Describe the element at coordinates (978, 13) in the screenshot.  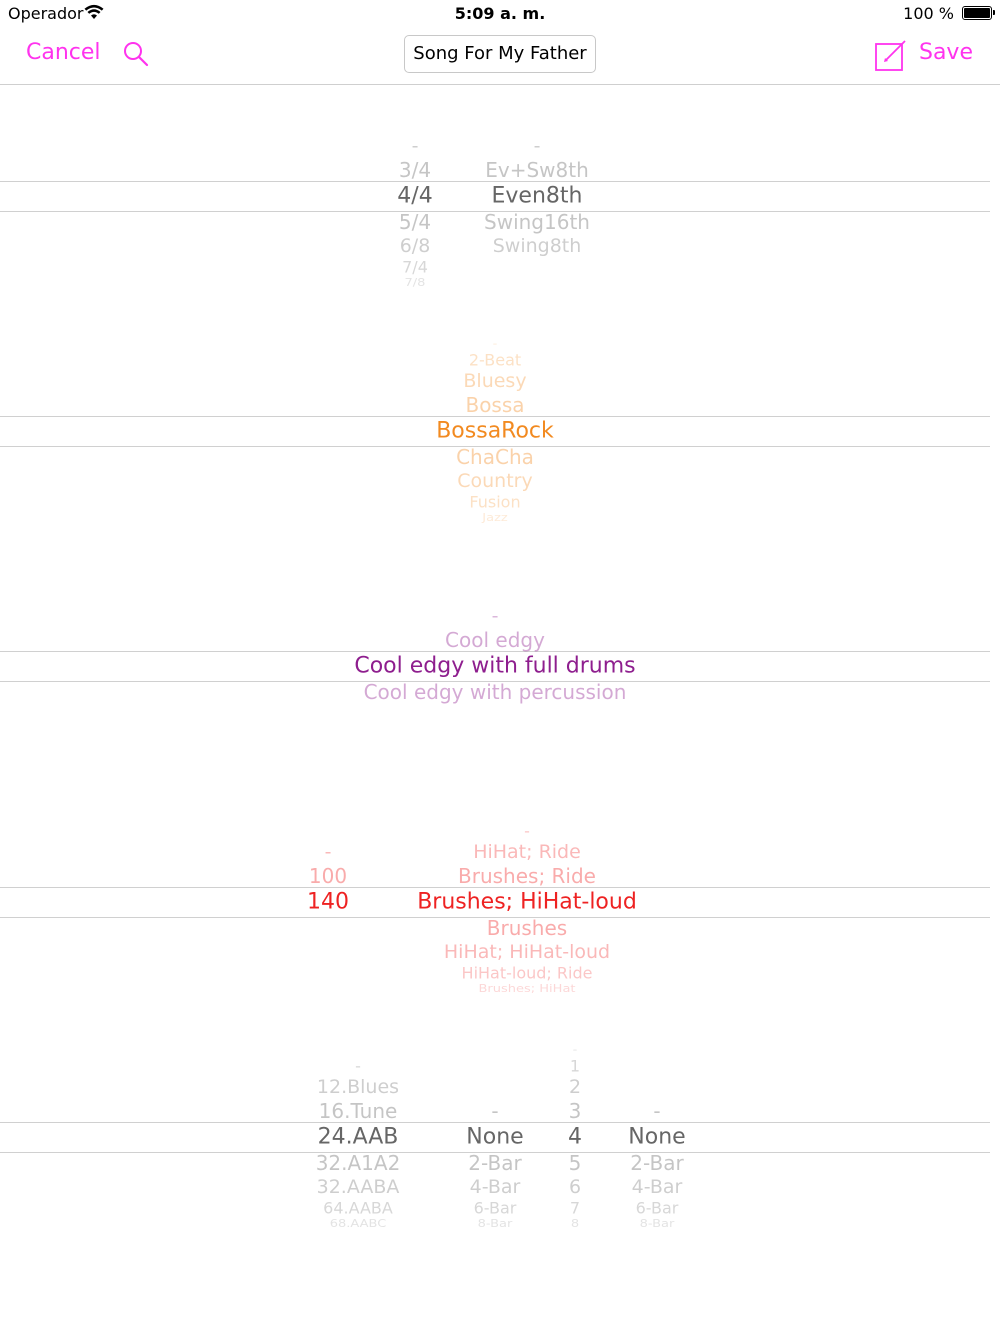
I see `battery-icon` at that location.